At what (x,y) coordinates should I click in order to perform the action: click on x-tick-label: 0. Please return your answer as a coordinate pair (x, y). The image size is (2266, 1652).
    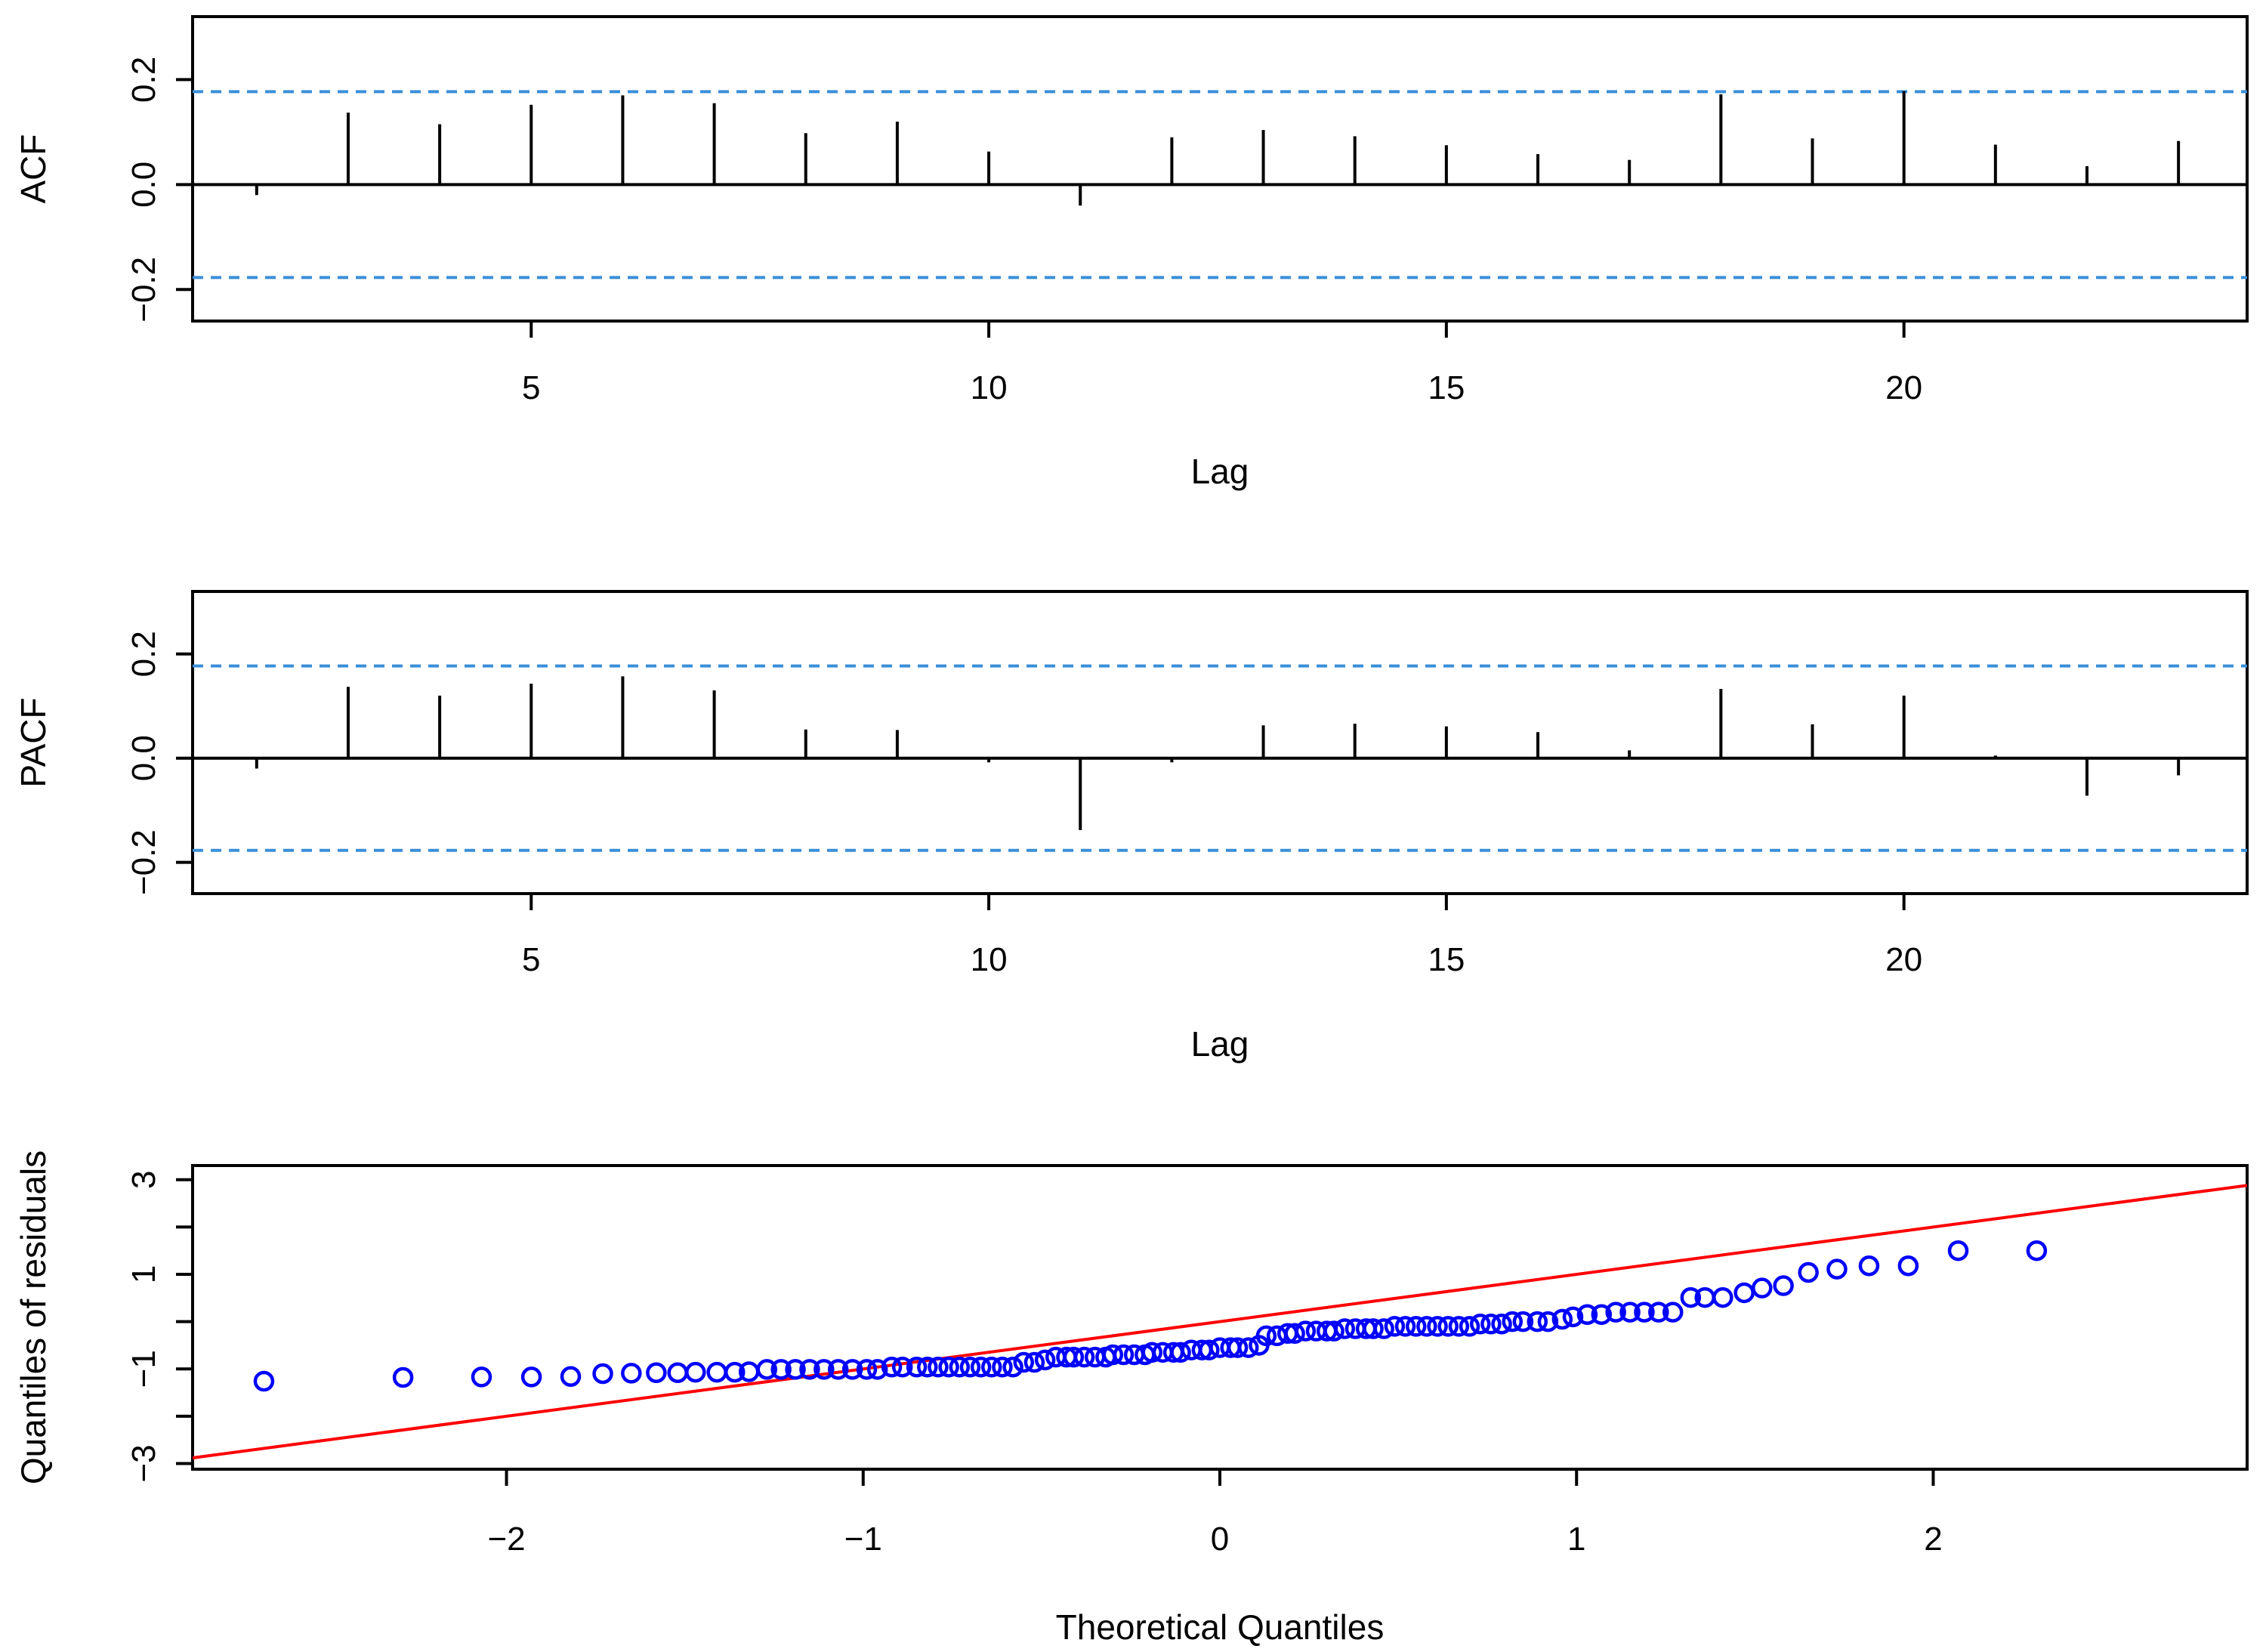
    Looking at the image, I should click on (1220, 1539).